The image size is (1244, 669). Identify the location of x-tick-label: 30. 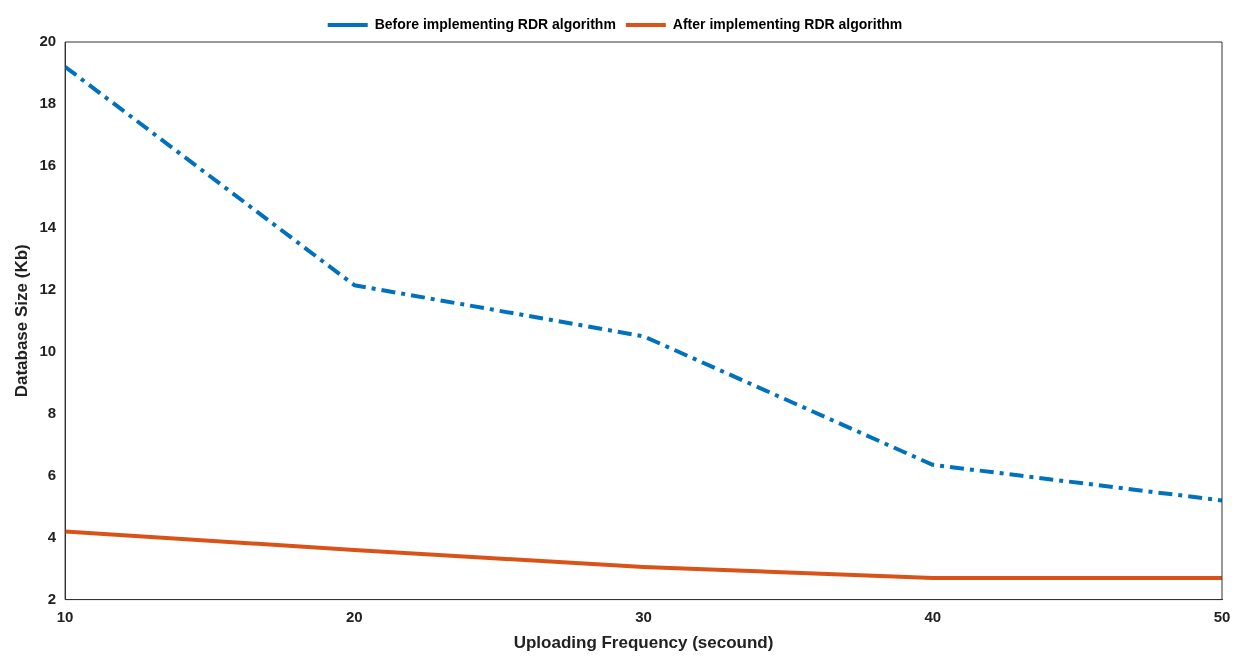
(643, 616).